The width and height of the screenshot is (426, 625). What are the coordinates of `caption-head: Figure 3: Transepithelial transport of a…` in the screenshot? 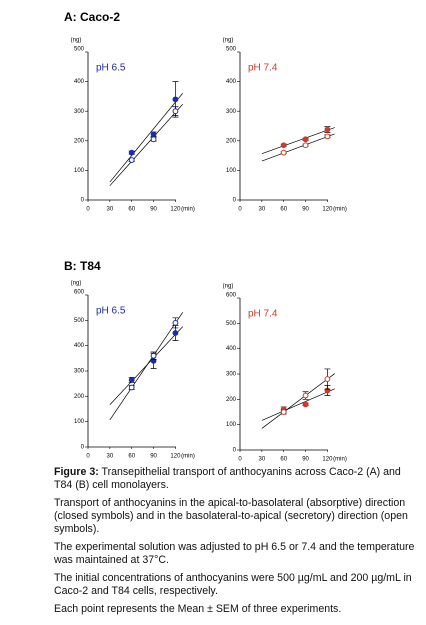 It's located at (237, 479).